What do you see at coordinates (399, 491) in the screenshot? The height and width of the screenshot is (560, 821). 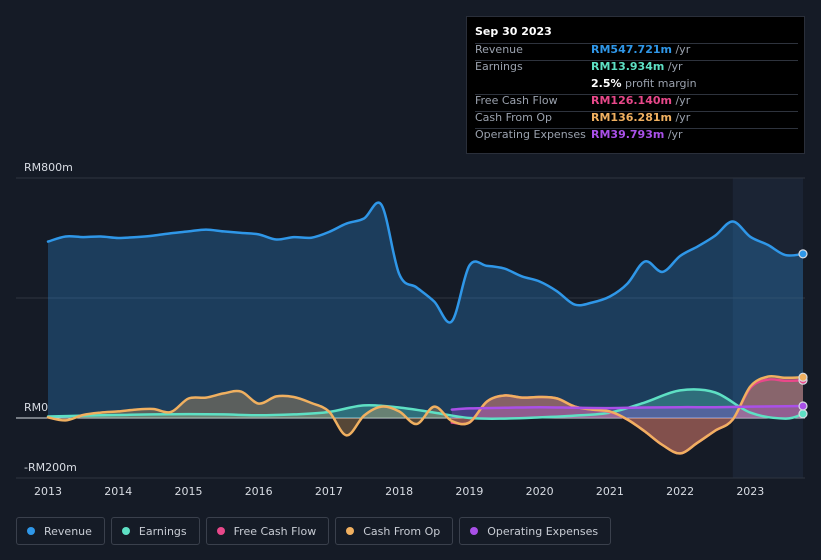 I see `x-tick-label: 2018` at bounding box center [399, 491].